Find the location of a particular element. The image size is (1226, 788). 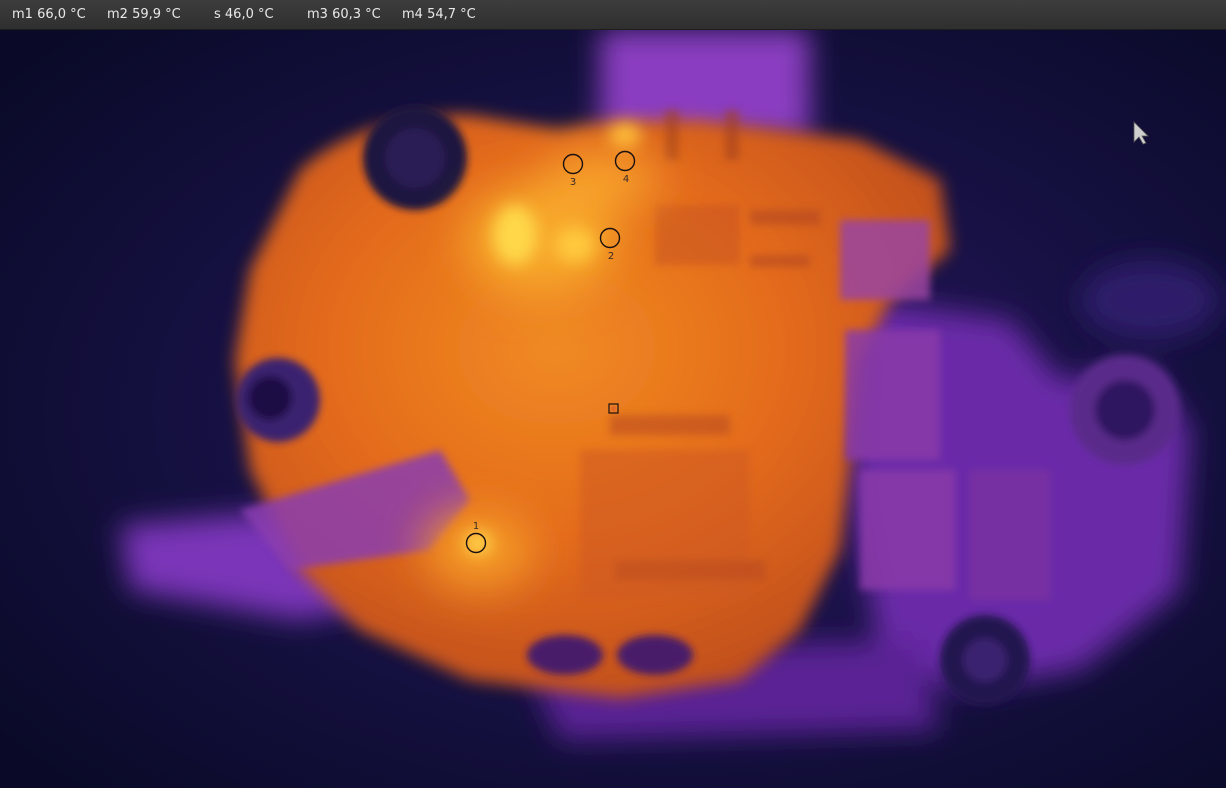

mouse-pointer-icon is located at coordinates (1141, 133).